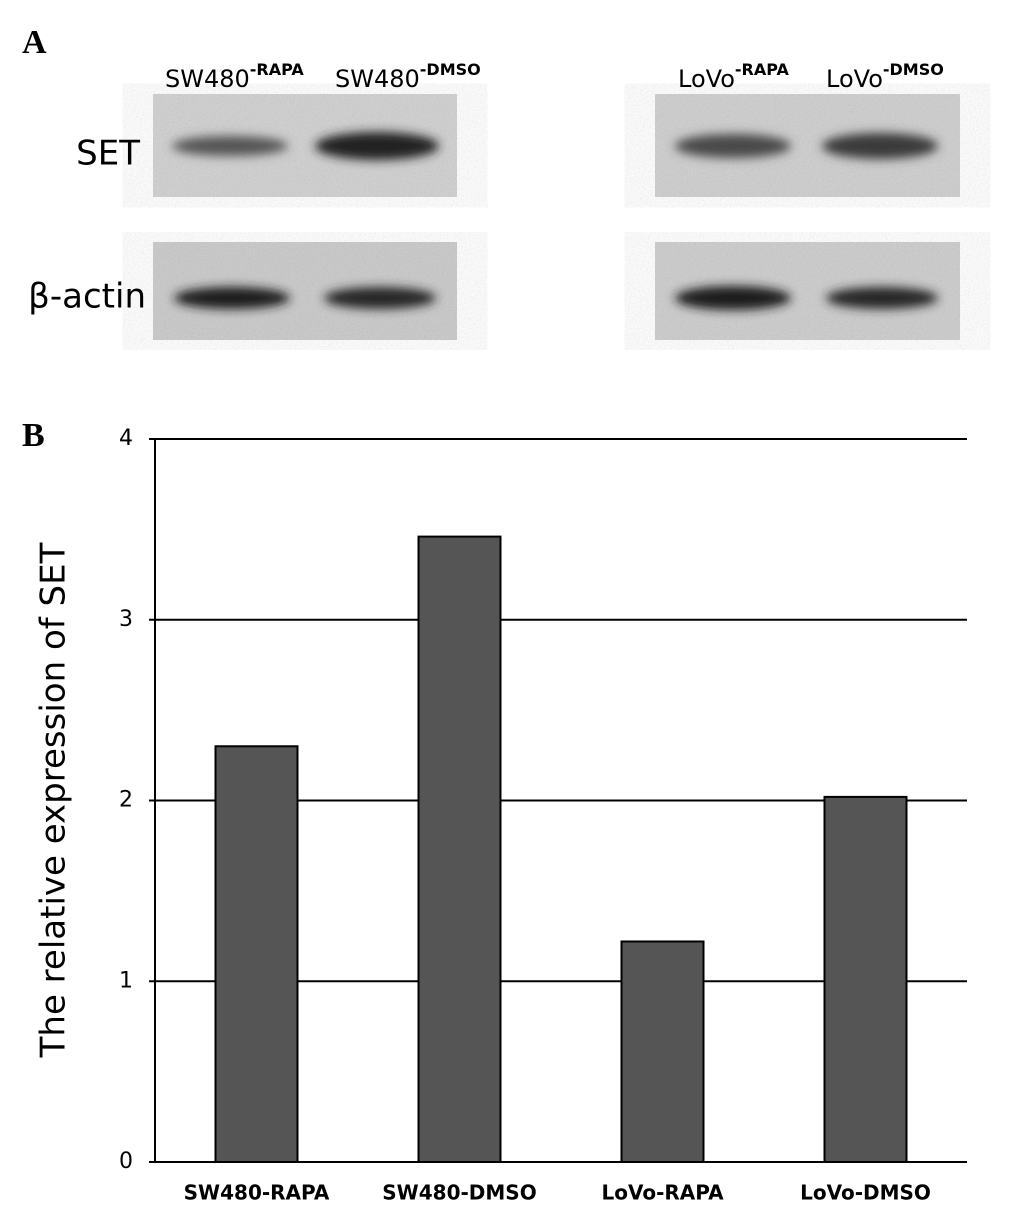  Describe the element at coordinates (126, 1161) in the screenshot. I see `y-tick-label: 0` at that location.